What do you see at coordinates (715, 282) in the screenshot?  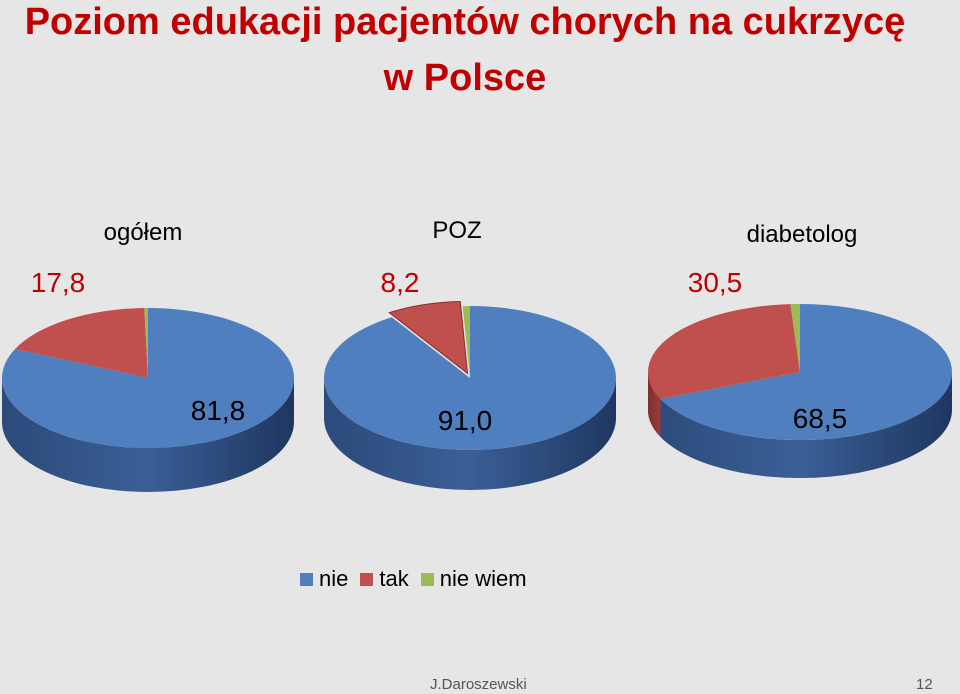 I see `data-label-tak-3: 30,5` at bounding box center [715, 282].